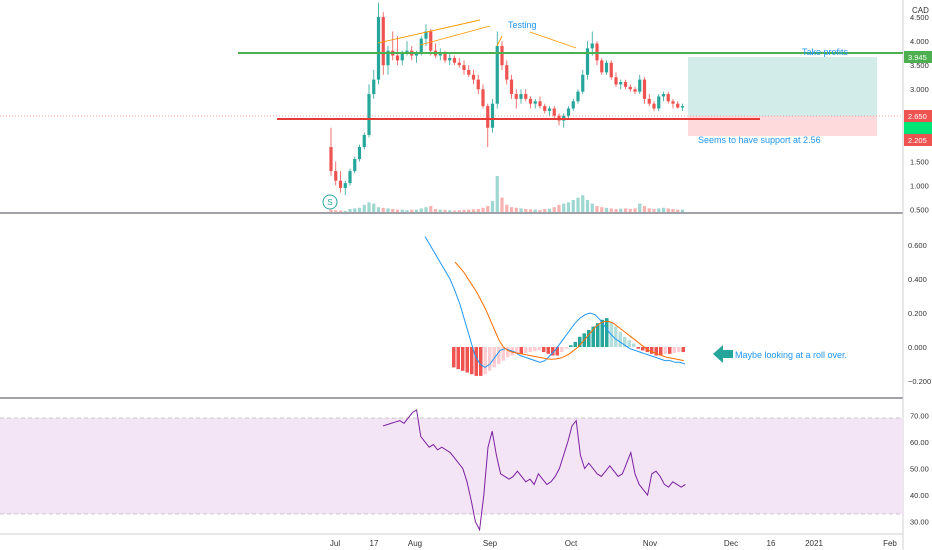 The image size is (932, 550). I want to click on support-label: Seems to have support at 2.56, so click(759, 140).